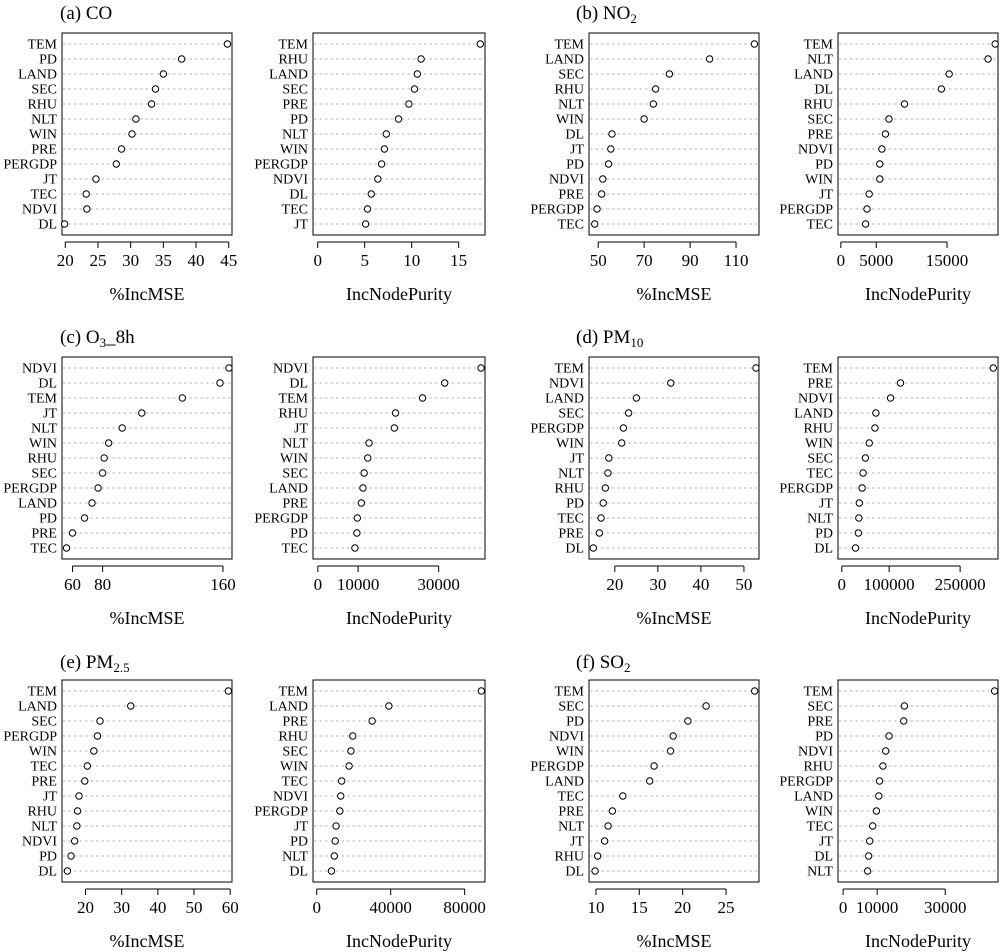 This screenshot has height=952, width=1000. I want to click on x-tick-label: 40, so click(196, 260).